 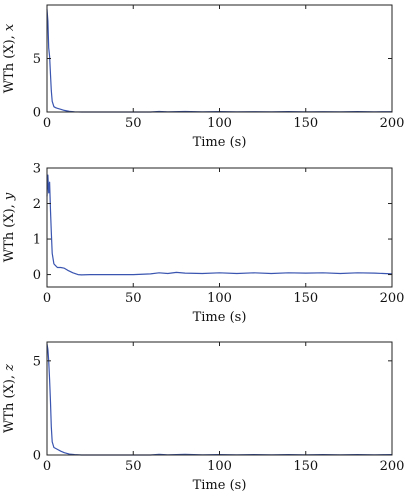 What do you see at coordinates (47, 298) in the screenshot?
I see `x-tick-label-y: 0` at bounding box center [47, 298].